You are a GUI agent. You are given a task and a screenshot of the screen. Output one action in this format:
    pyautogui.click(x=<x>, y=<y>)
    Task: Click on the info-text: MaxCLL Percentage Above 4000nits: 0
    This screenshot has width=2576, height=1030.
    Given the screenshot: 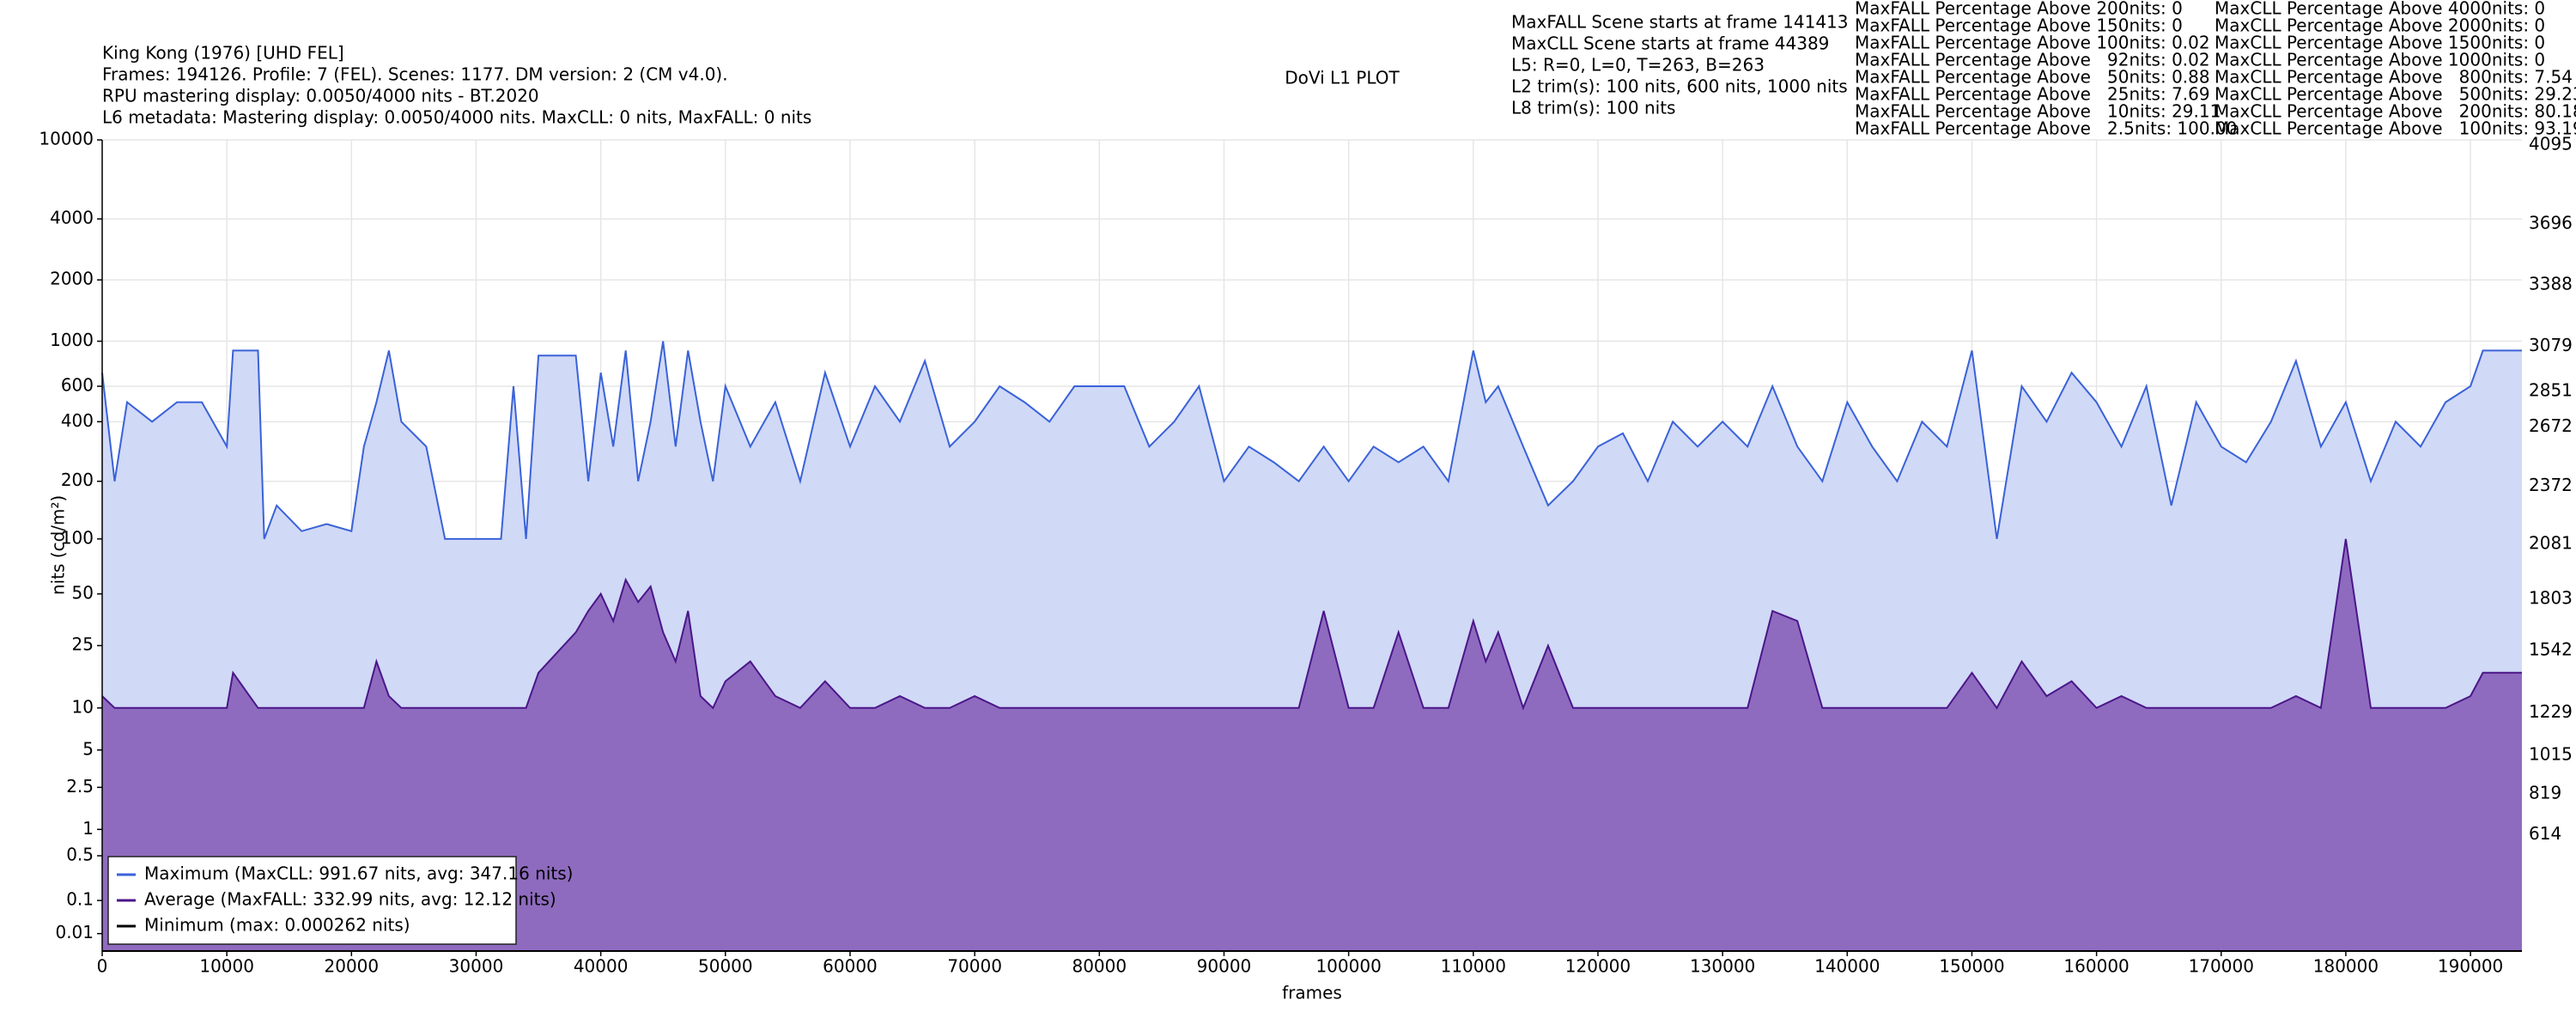 What is the action you would take?
    pyautogui.click(x=2380, y=9)
    